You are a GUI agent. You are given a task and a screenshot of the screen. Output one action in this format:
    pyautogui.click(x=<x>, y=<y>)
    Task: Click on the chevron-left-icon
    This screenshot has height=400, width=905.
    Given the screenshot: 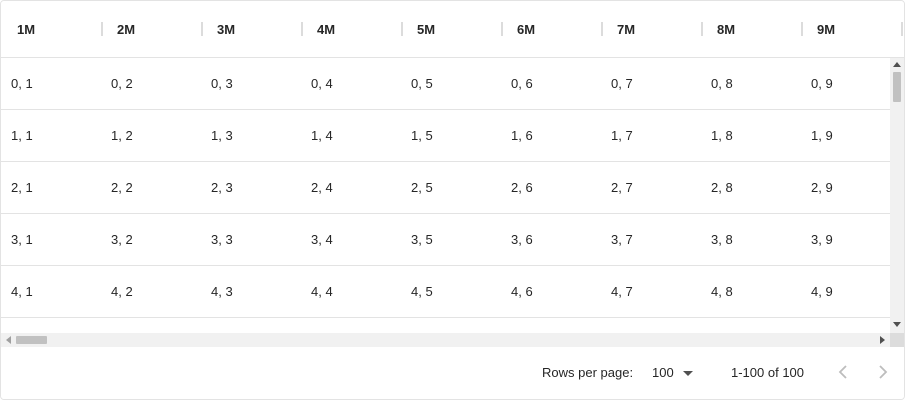 What is the action you would take?
    pyautogui.click(x=843, y=372)
    